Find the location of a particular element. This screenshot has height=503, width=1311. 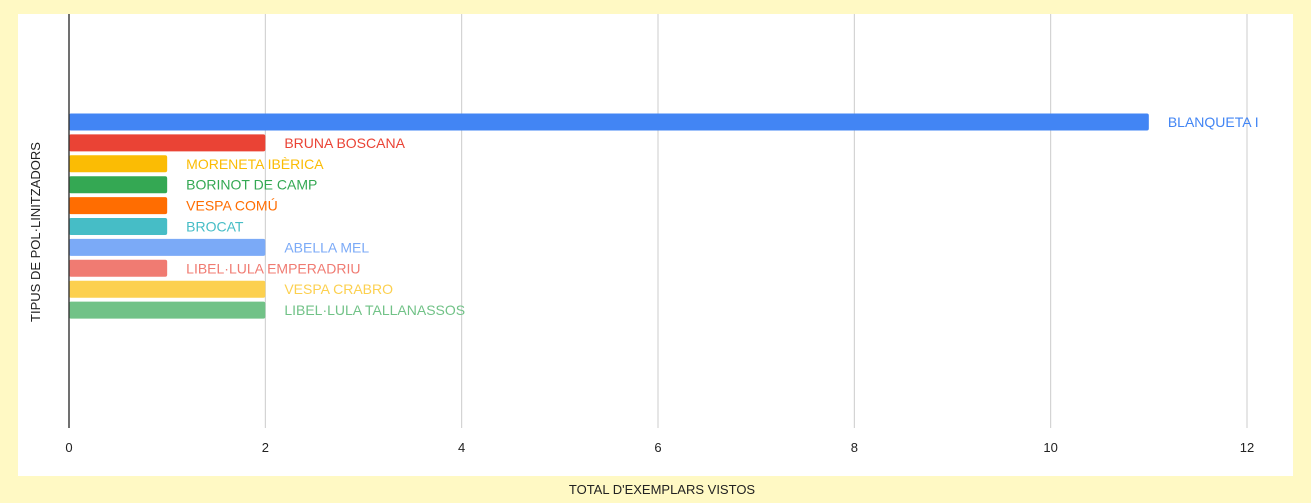

bar-label: BLANQUETA I is located at coordinates (1213, 122).